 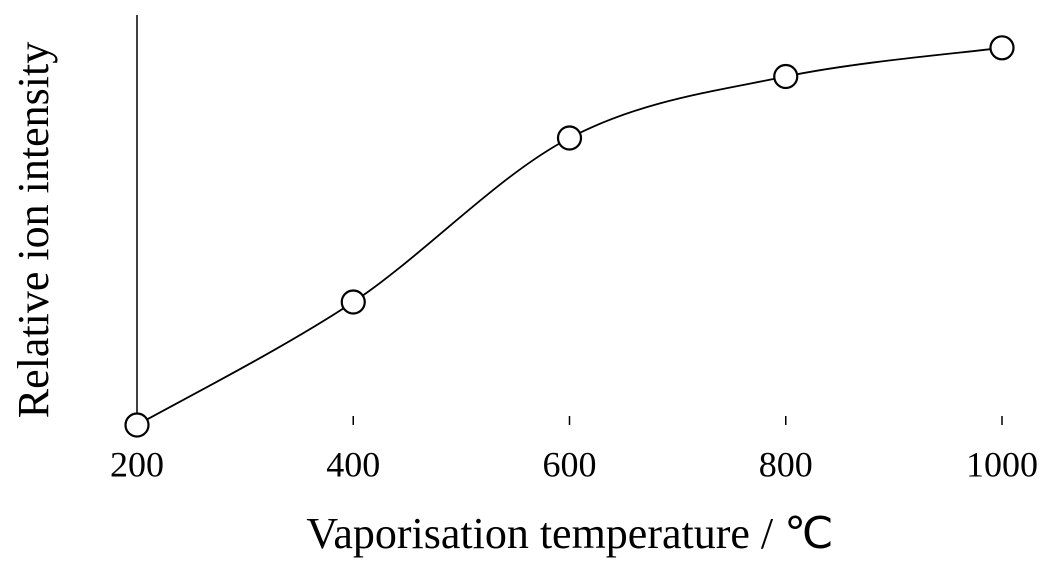 I want to click on x-tick-label: 400, so click(x=353, y=464).